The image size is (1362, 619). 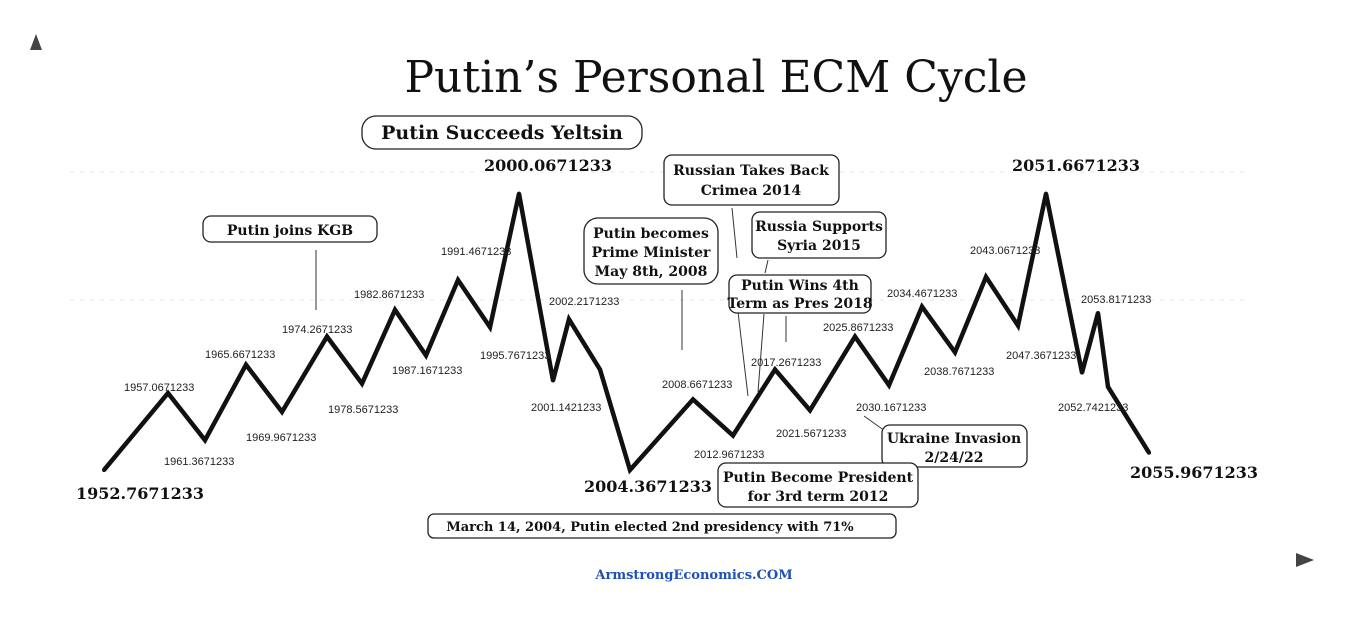 I want to click on annotation-line: Syria 2015, so click(x=819, y=246).